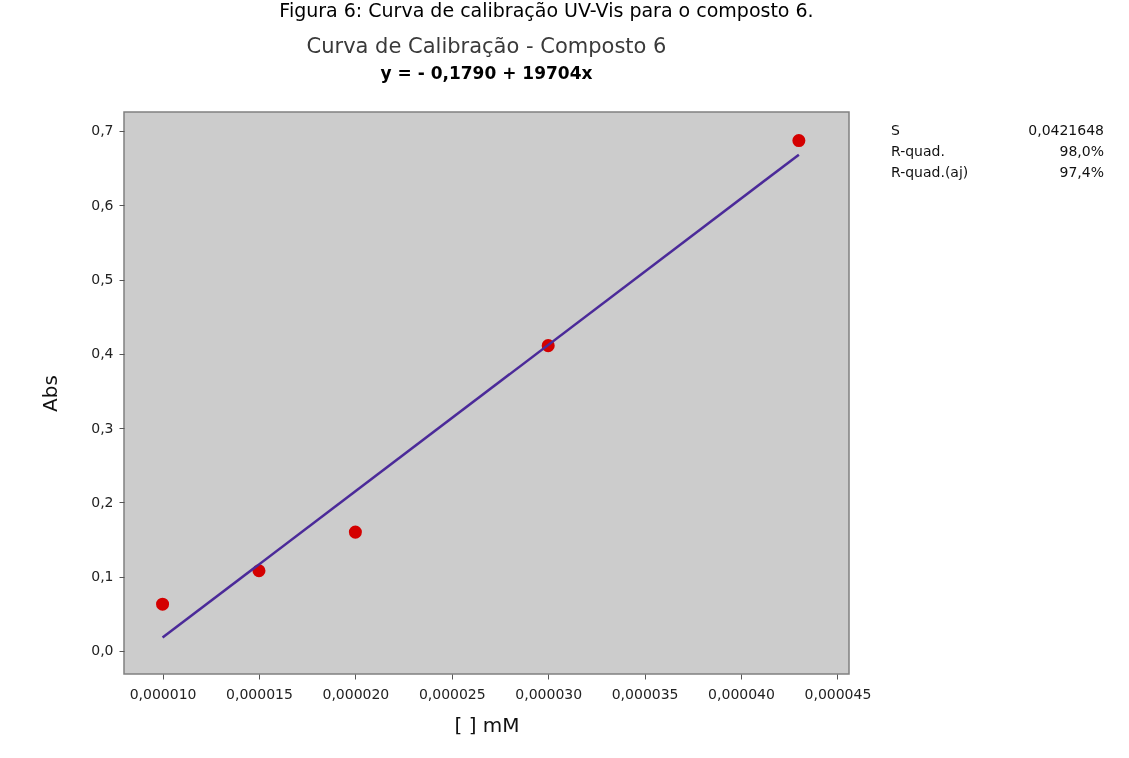 This screenshot has width=1129, height=758. What do you see at coordinates (102, 501) in the screenshot?
I see `y-tick-label: 0,2` at bounding box center [102, 501].